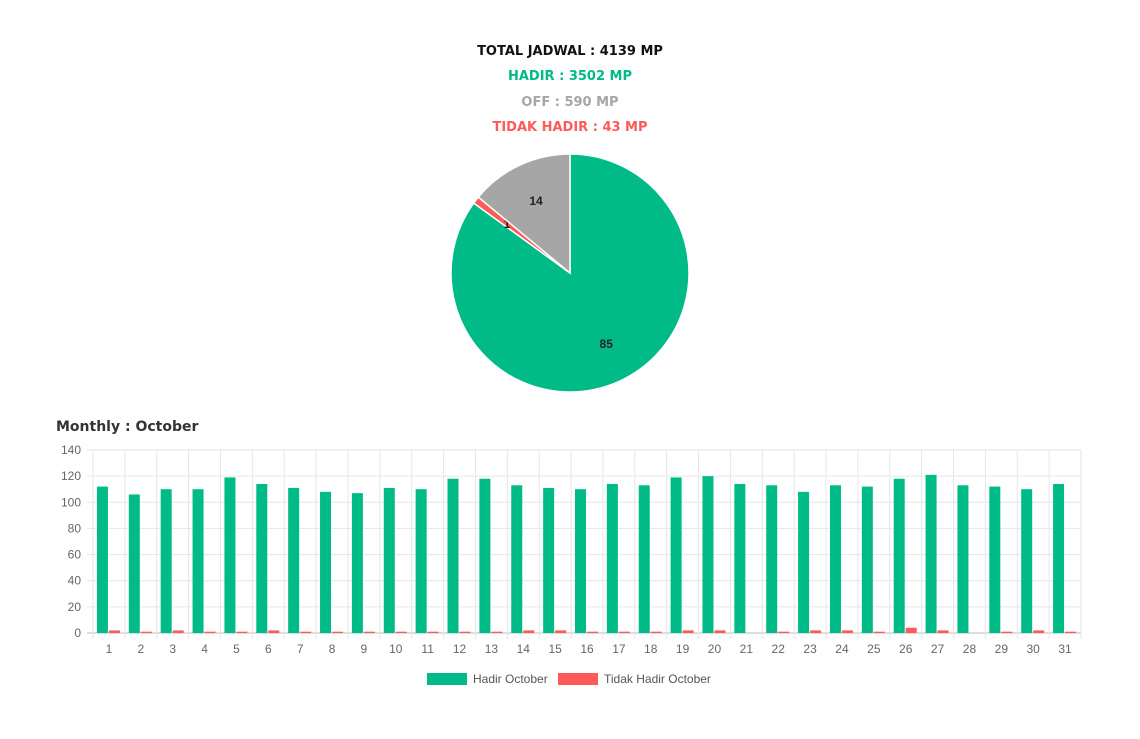 The width and height of the screenshot is (1140, 739). Describe the element at coordinates (657, 679) in the screenshot. I see `legend-tidak-hadir-label: Tidak Hadir October` at that location.